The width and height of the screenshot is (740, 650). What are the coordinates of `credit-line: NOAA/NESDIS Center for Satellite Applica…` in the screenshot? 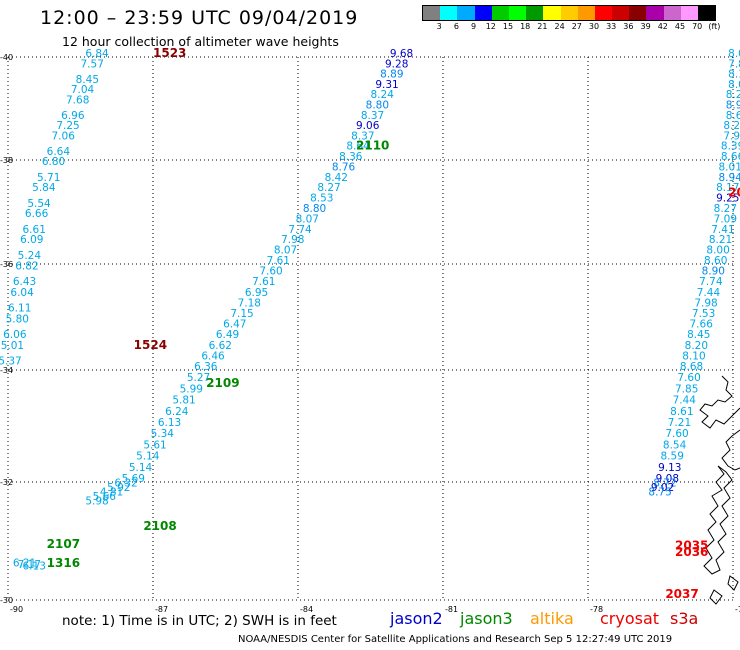 It's located at (455, 639).